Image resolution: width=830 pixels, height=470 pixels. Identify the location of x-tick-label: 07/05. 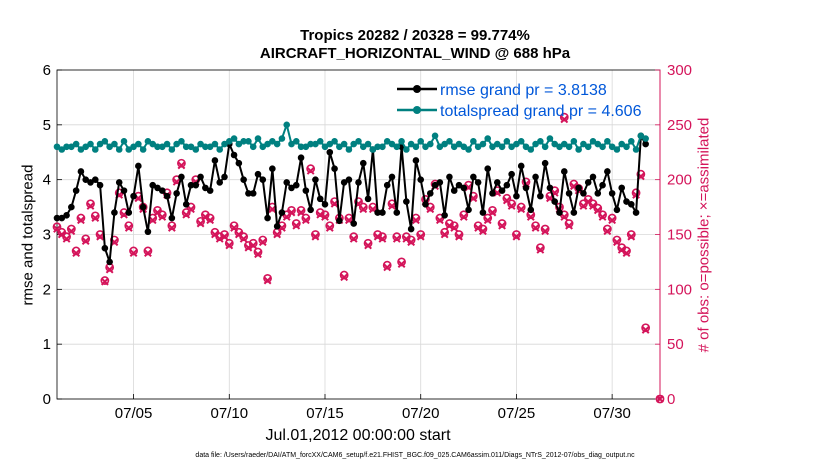
(134, 413).